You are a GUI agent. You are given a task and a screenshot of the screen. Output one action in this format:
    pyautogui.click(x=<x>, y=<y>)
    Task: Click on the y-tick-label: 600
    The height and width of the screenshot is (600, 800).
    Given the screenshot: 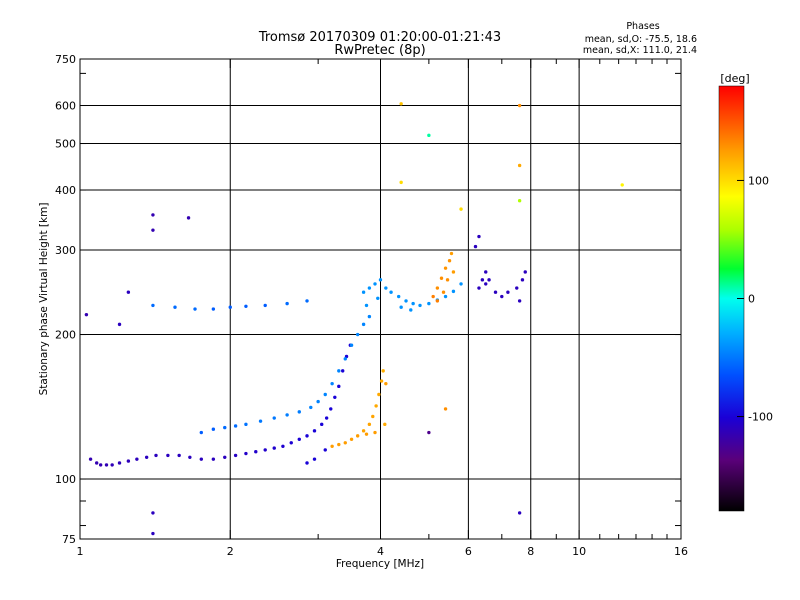 What is the action you would take?
    pyautogui.click(x=65, y=106)
    